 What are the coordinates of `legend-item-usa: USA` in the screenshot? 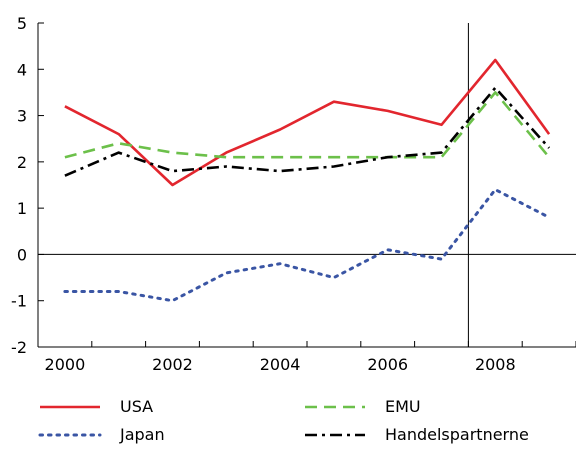 It's located at (96, 406).